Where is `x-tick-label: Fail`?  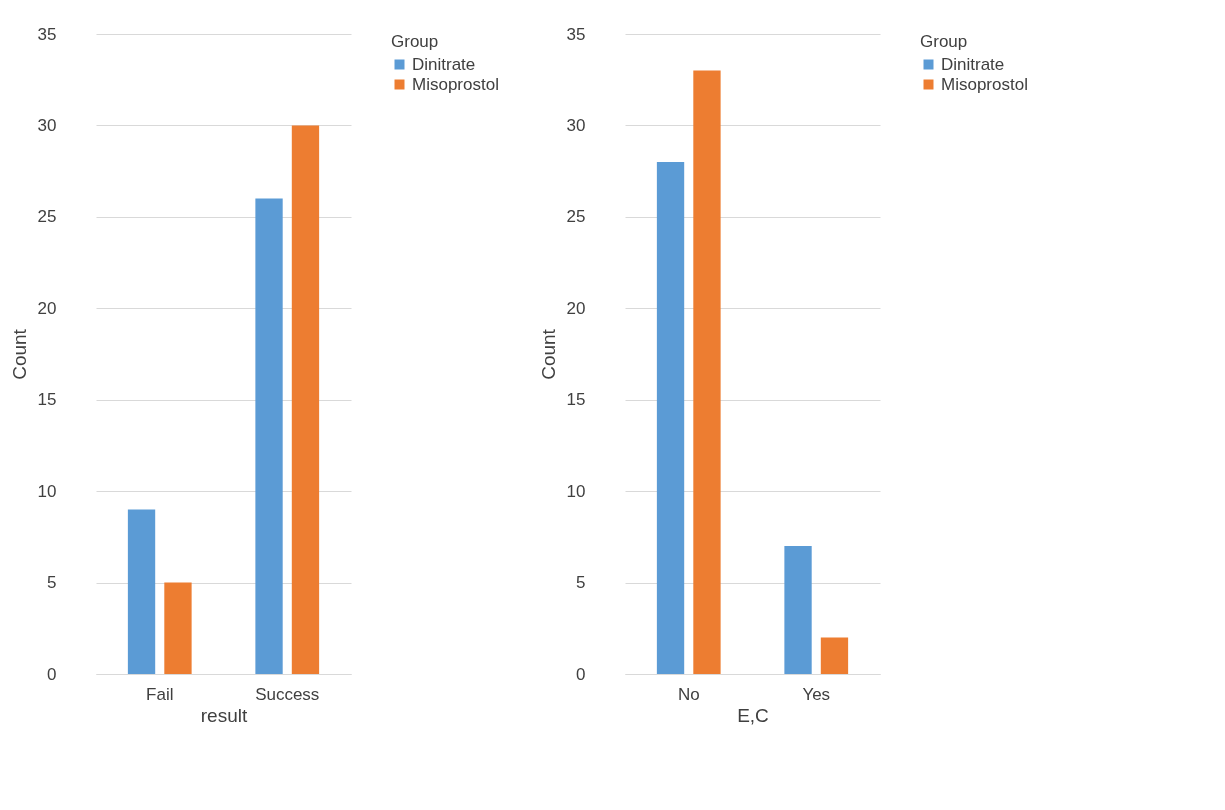
x-tick-label: Fail is located at coordinates (160, 694).